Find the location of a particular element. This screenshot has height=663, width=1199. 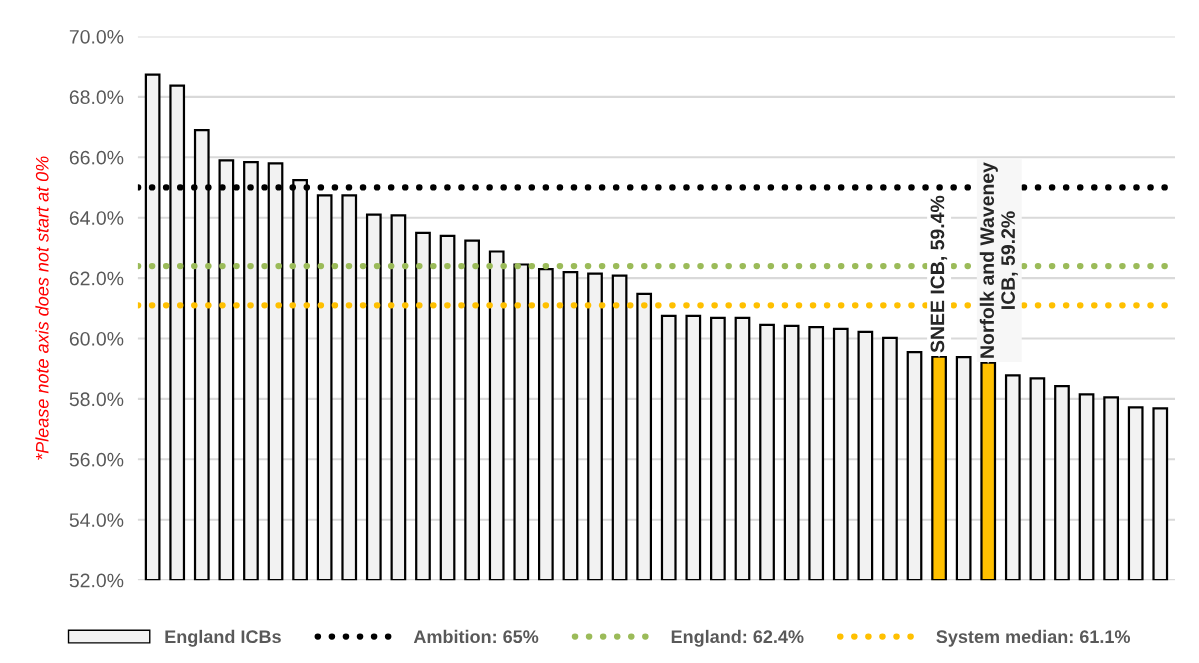

y-tick-label: 58.0% is located at coordinates (96, 399).